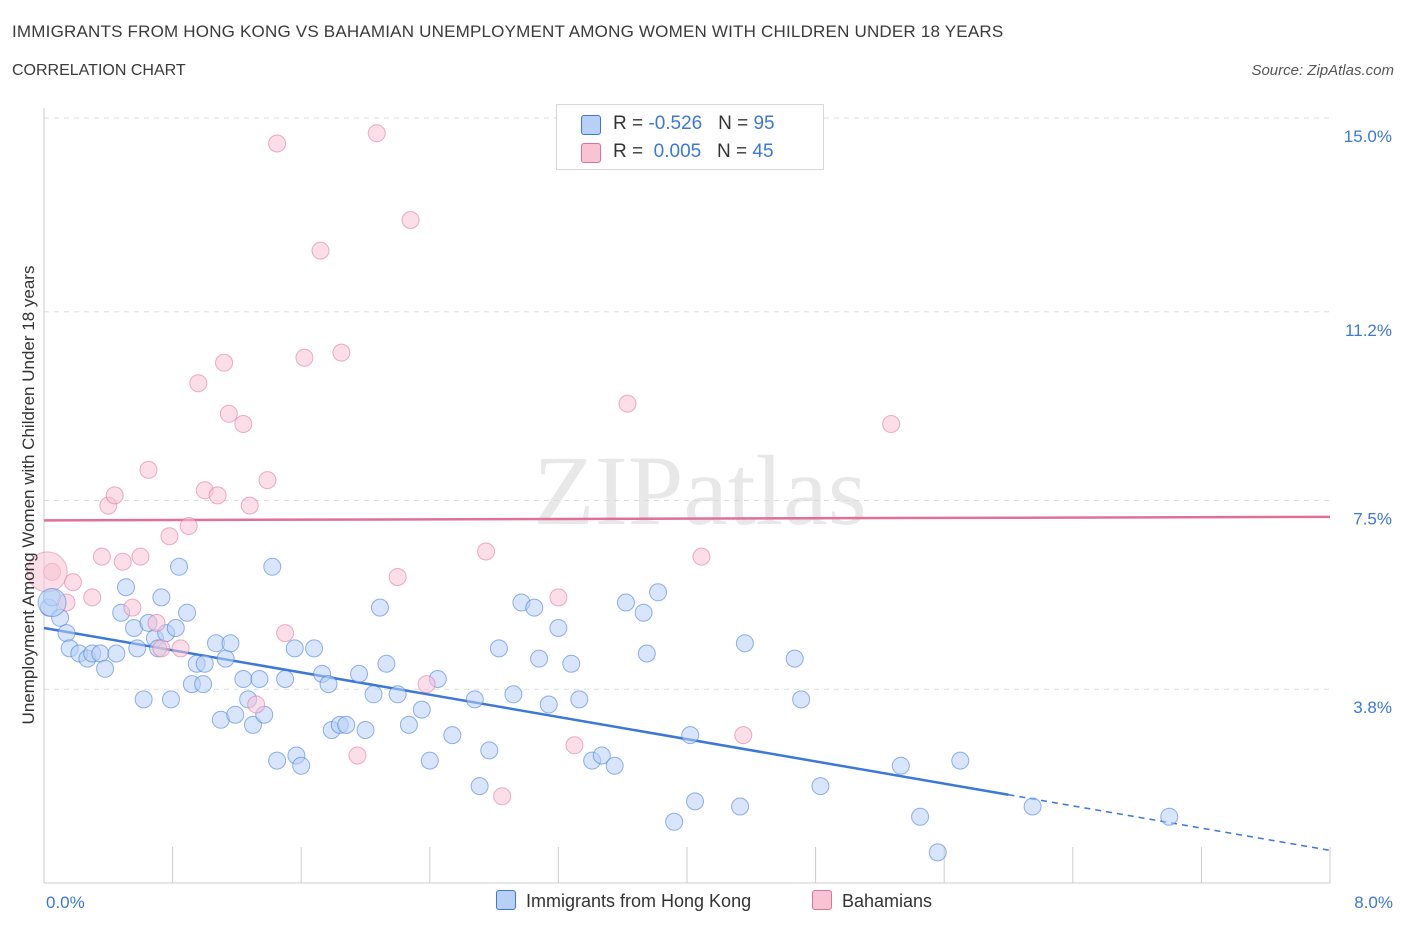 This screenshot has width=1406, height=930. Describe the element at coordinates (506, 900) in the screenshot. I see `series-swatch-blue` at that location.